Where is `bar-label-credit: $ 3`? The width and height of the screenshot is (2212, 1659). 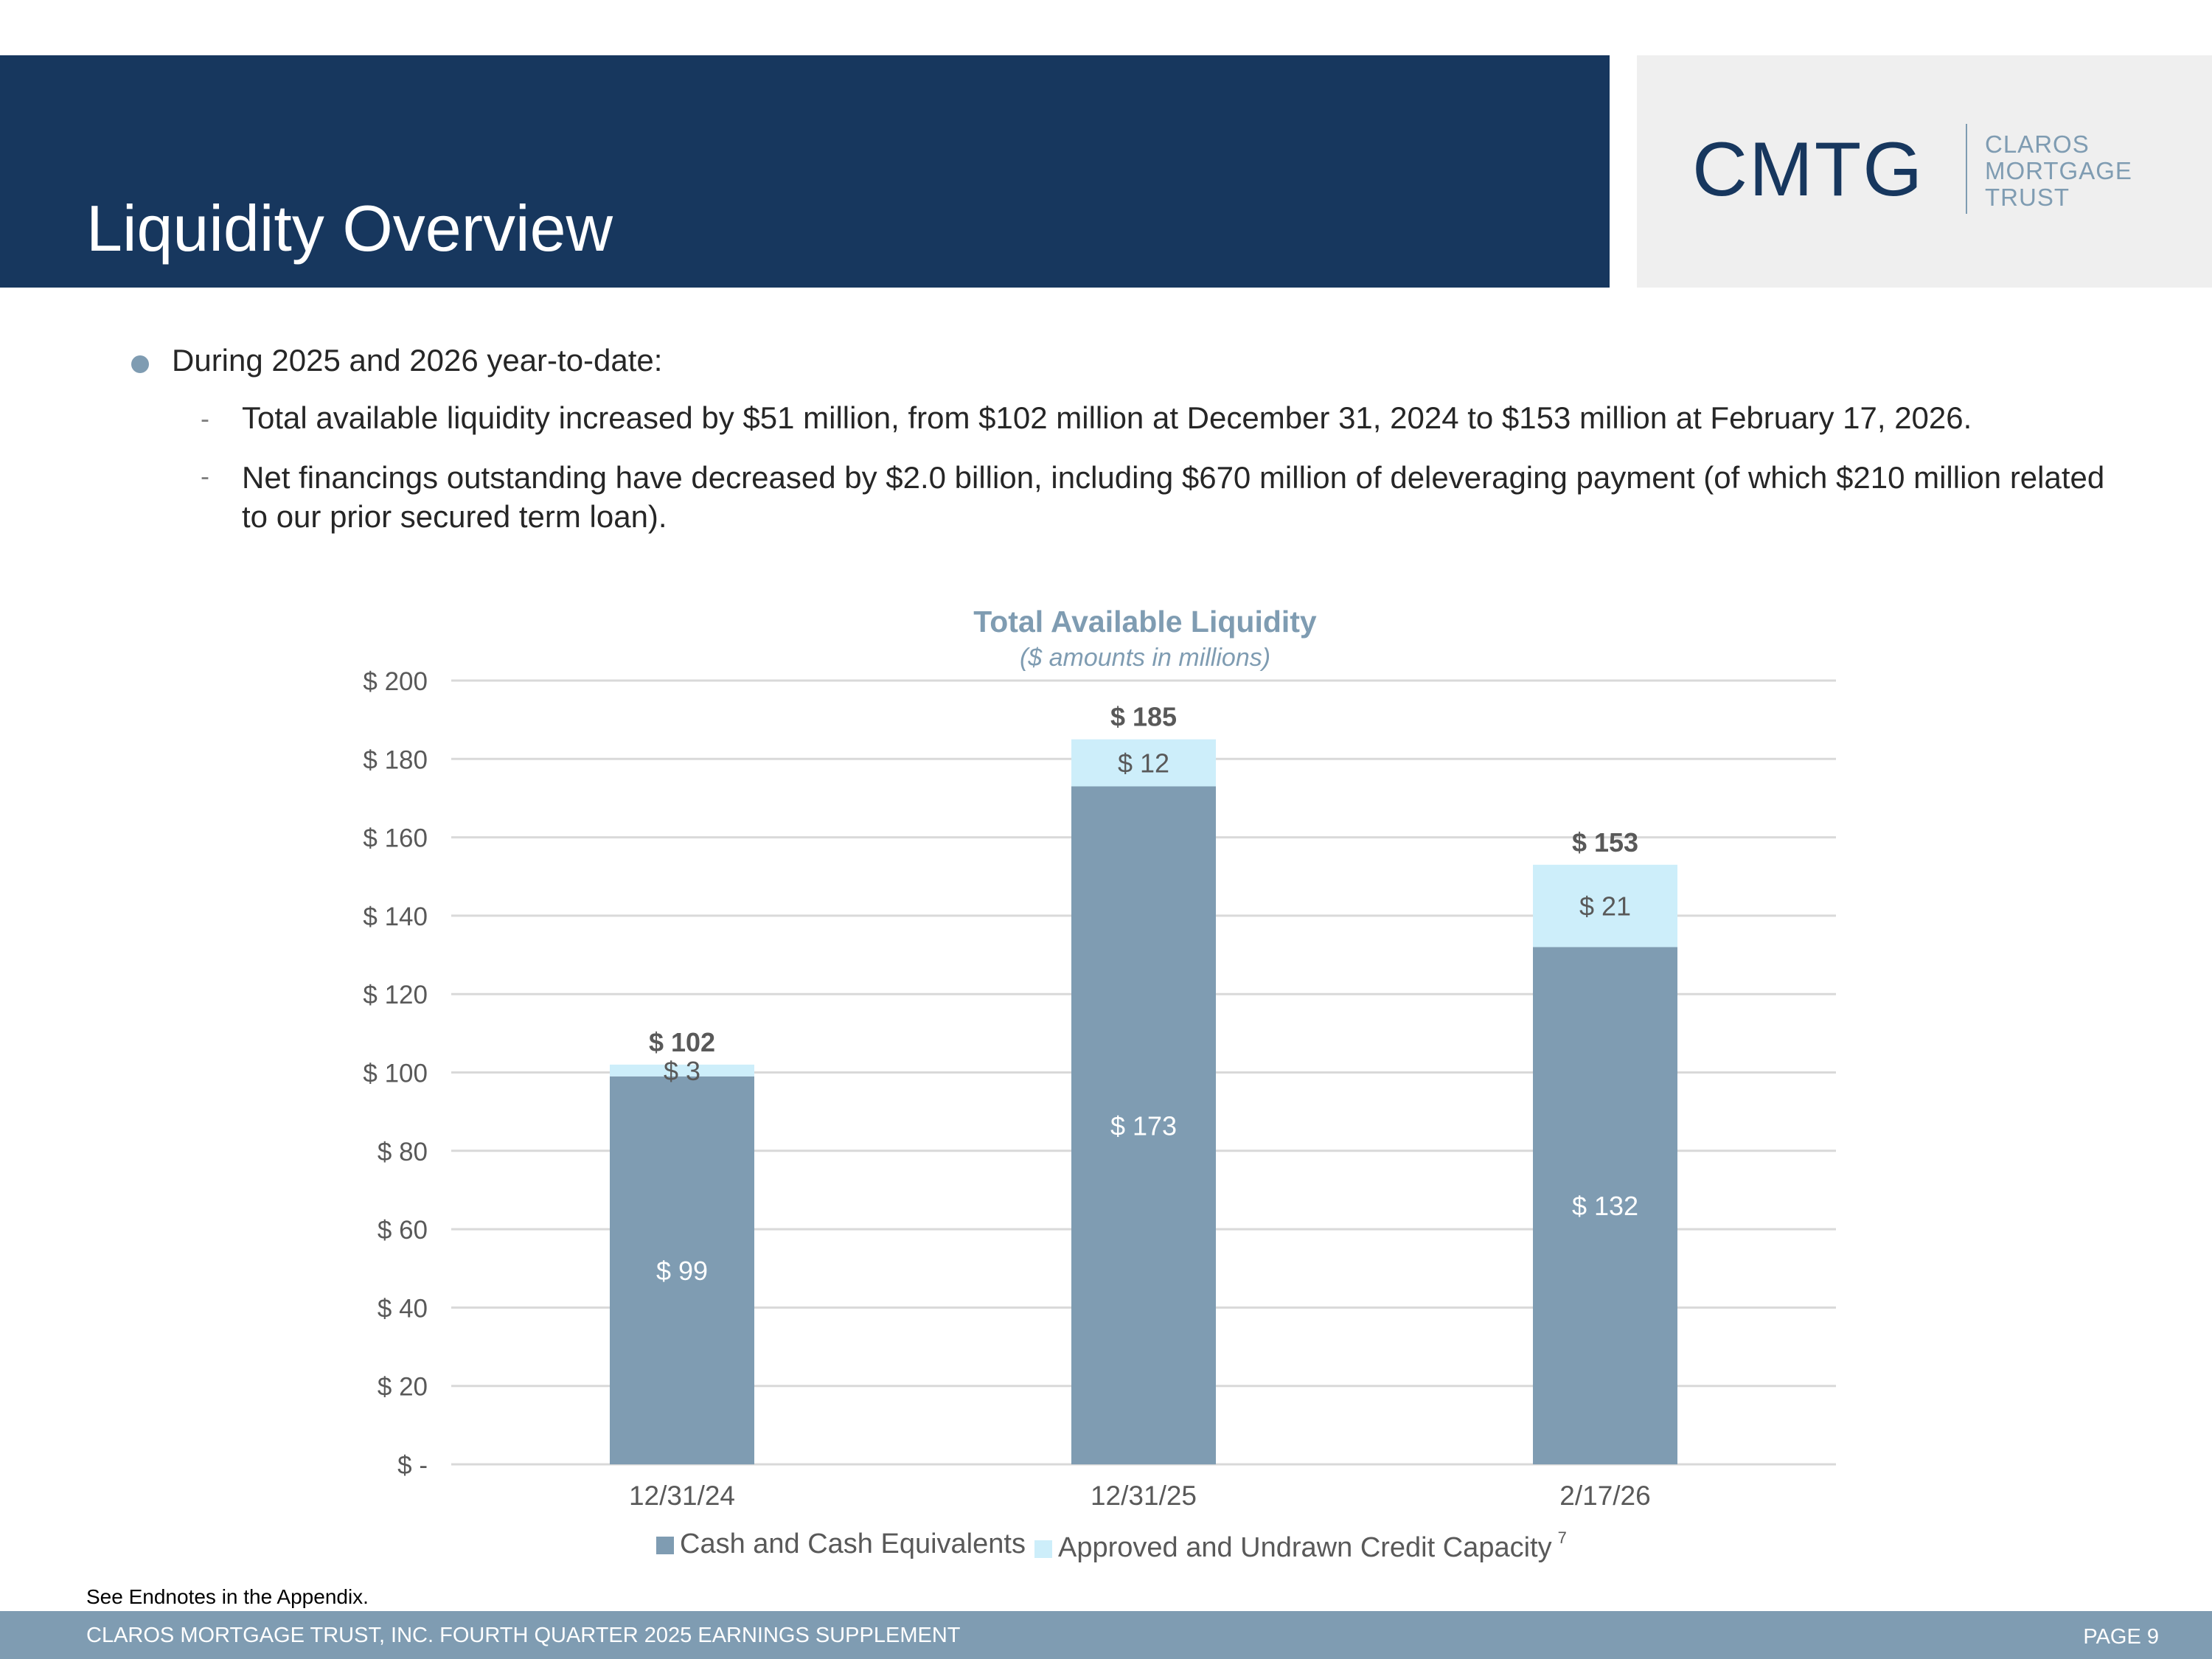
bar-label-credit: $ 3 is located at coordinates (682, 1071).